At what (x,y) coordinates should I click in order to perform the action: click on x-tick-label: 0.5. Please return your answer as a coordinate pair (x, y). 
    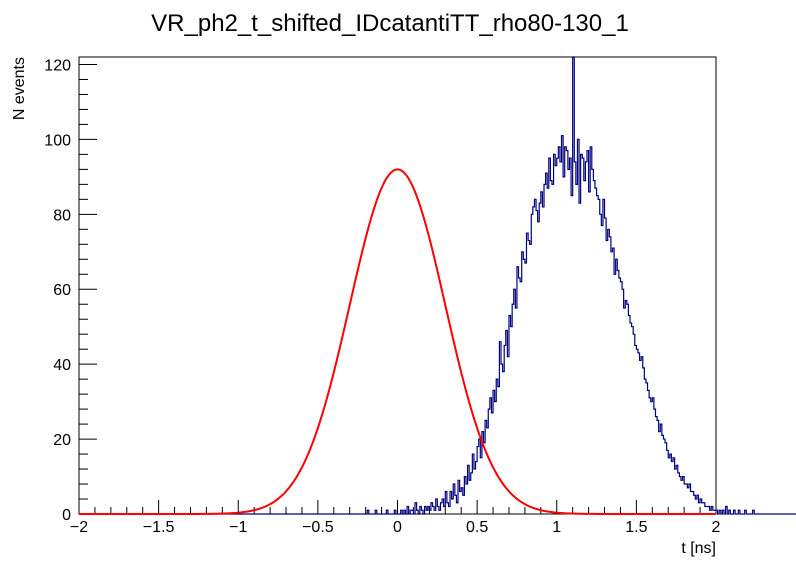
    Looking at the image, I should click on (477, 527).